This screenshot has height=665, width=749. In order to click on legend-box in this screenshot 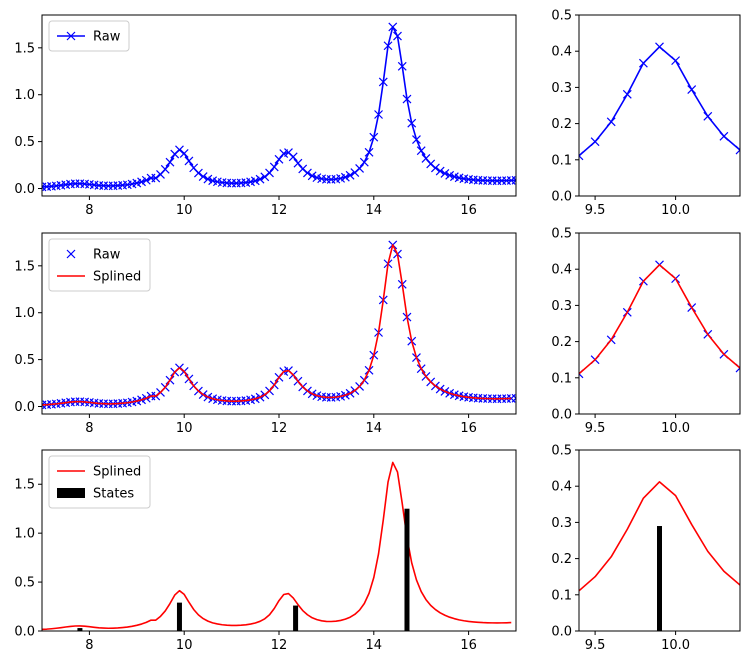, I will do `click(89, 36)`.